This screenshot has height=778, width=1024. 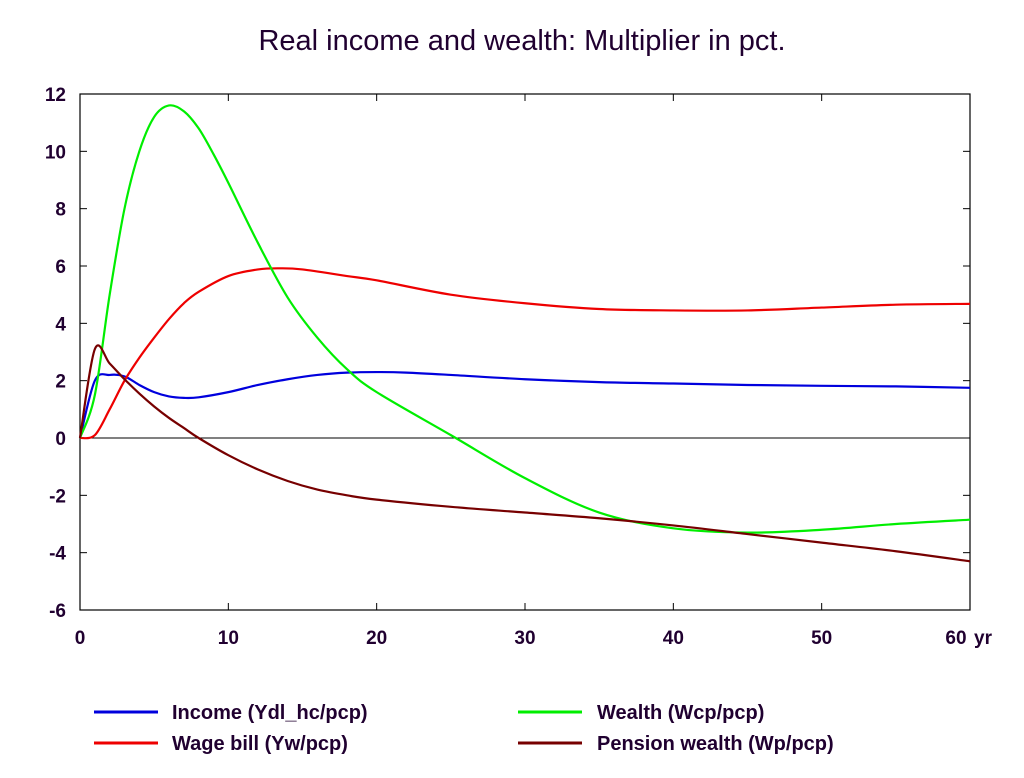 I want to click on y-tick-label: -6, so click(x=57, y=611).